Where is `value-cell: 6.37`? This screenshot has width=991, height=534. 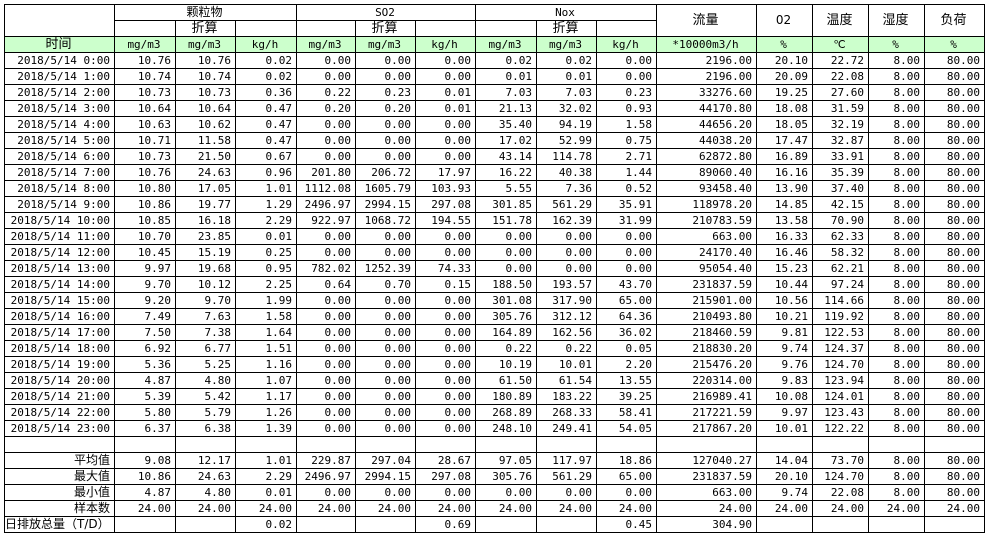
value-cell: 6.37 is located at coordinates (145, 428).